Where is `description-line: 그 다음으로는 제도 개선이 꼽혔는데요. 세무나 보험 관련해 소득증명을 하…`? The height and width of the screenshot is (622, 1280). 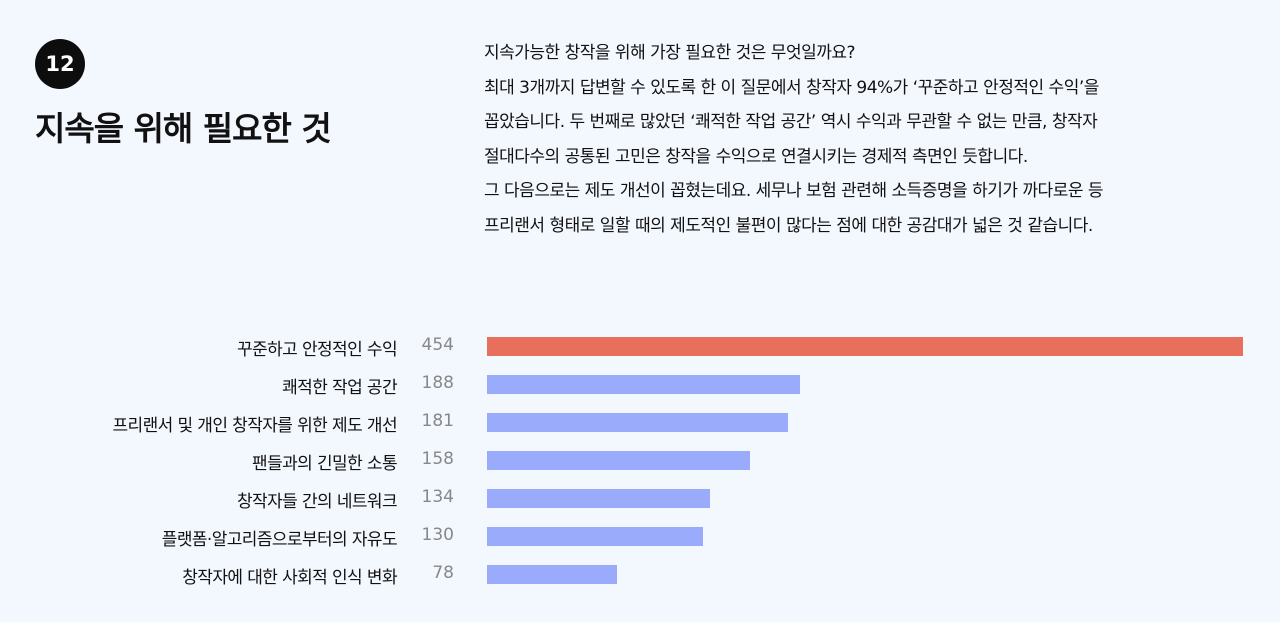 description-line: 그 다음으로는 제도 개선이 꼽혔는데요. 세무나 보험 관련해 소득증명을 하… is located at coordinates (794, 191).